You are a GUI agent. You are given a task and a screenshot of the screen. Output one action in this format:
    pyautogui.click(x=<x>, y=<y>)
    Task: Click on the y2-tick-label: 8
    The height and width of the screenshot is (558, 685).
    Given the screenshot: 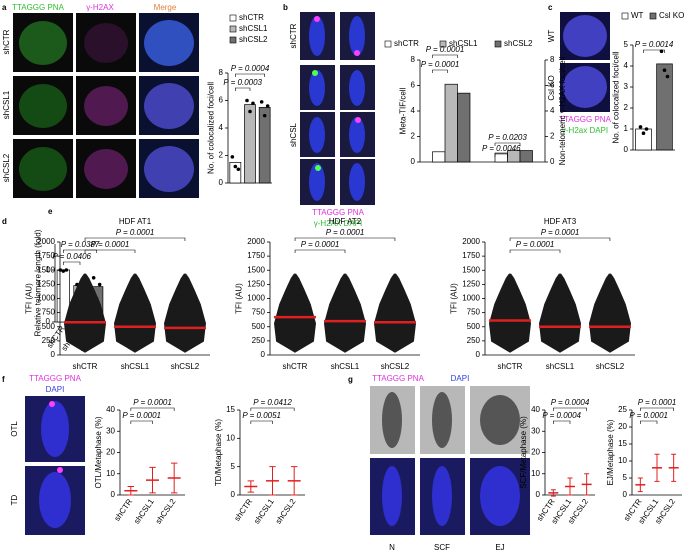 What is the action you would take?
    pyautogui.click(x=552, y=59)
    